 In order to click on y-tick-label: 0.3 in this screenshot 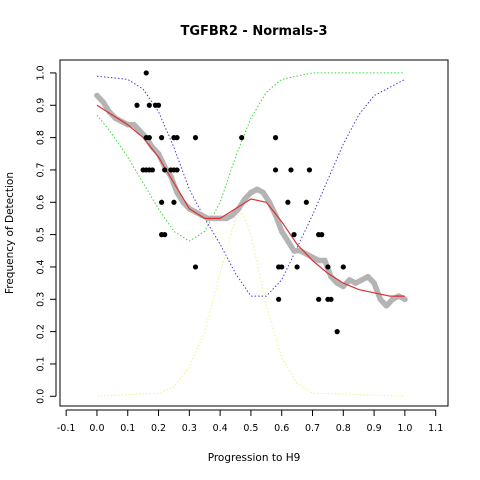, I will do `click(41, 299)`.